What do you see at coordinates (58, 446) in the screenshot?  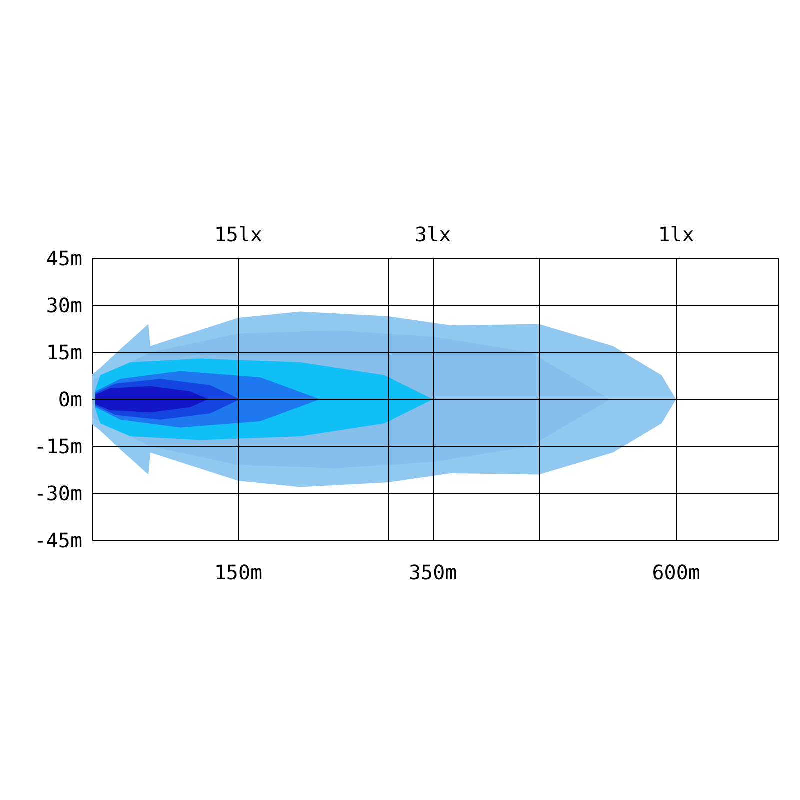 I see `y-tick-label: -15m` at bounding box center [58, 446].